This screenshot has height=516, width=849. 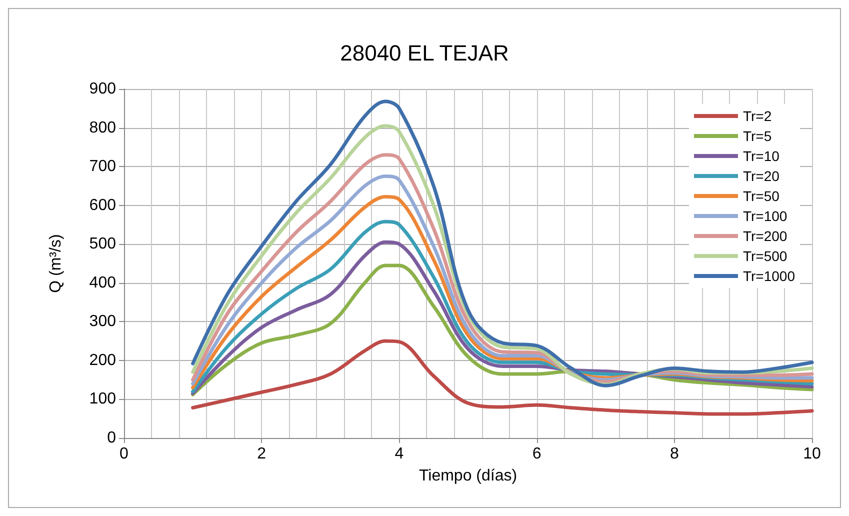 What do you see at coordinates (102, 360) in the screenshot?
I see `y-tick-label: 200` at bounding box center [102, 360].